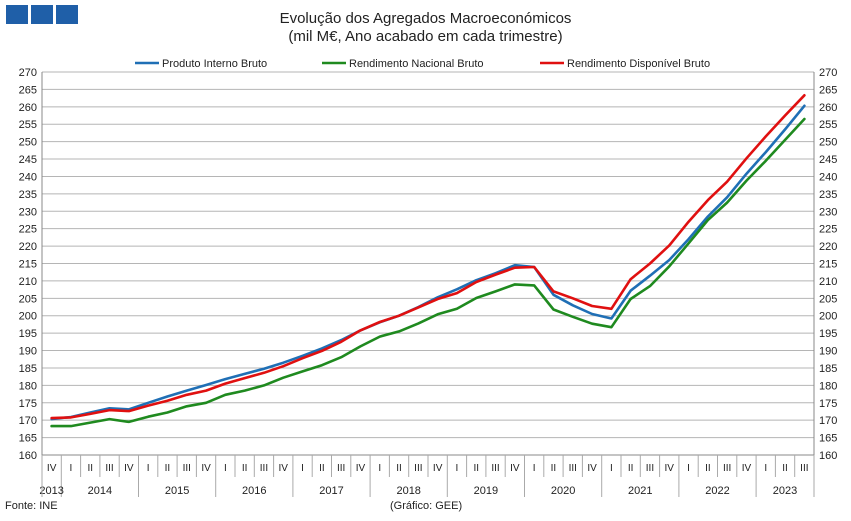 This screenshot has width=851, height=521. Describe the element at coordinates (28, 369) in the screenshot. I see `y-tick-label-left: 185` at that location.